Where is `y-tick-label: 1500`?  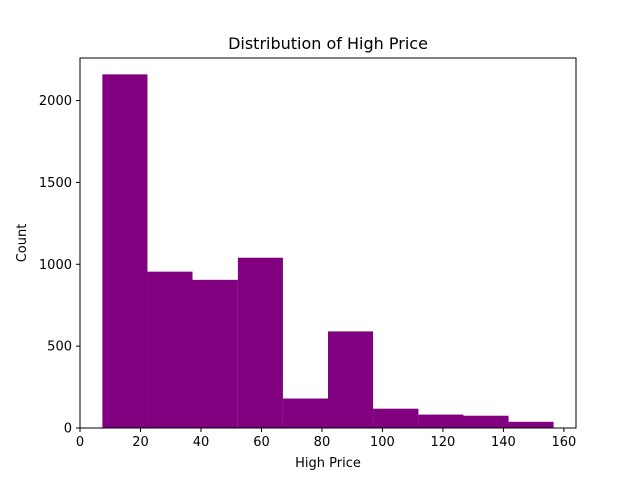 y-tick-label: 1500 is located at coordinates (55, 183).